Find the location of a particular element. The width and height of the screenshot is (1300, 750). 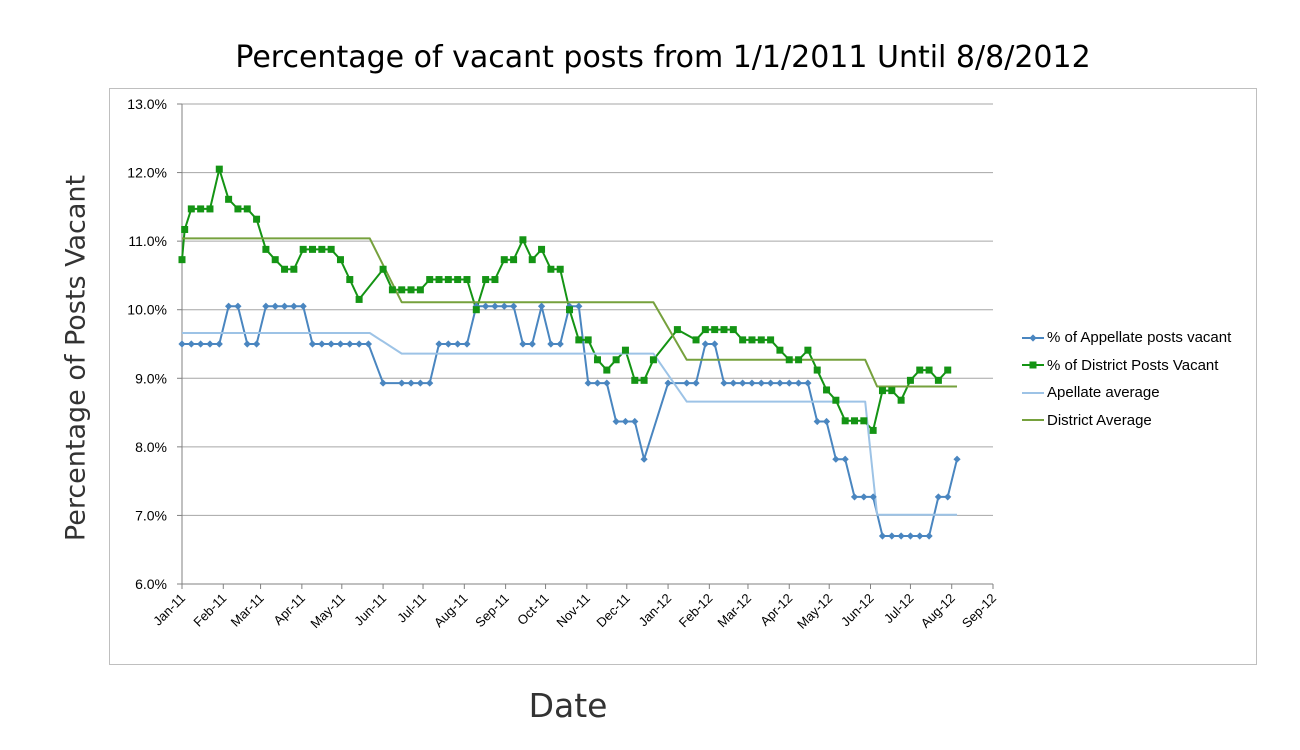

legend-label: District Average is located at coordinates (1099, 420).